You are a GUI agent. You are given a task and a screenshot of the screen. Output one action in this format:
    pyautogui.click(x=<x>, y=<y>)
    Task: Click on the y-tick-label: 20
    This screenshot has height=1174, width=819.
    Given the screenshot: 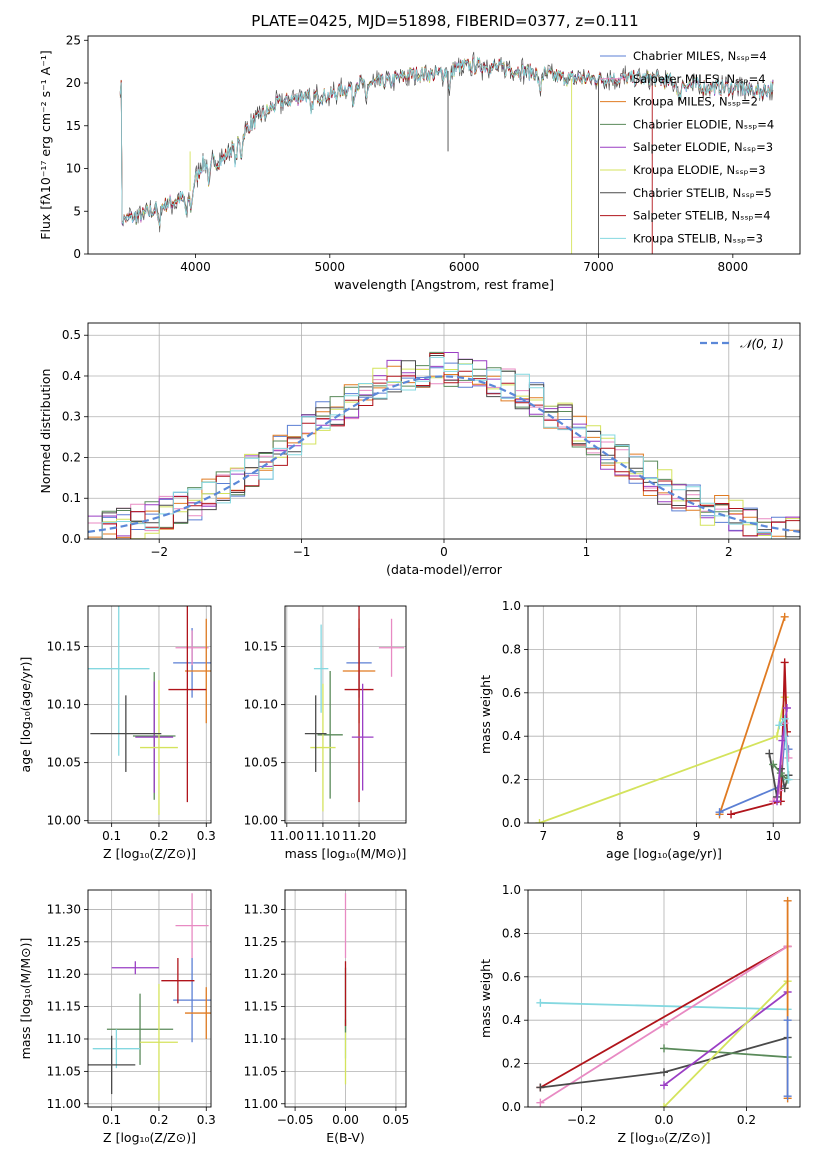 What is the action you would take?
    pyautogui.click(x=73, y=83)
    